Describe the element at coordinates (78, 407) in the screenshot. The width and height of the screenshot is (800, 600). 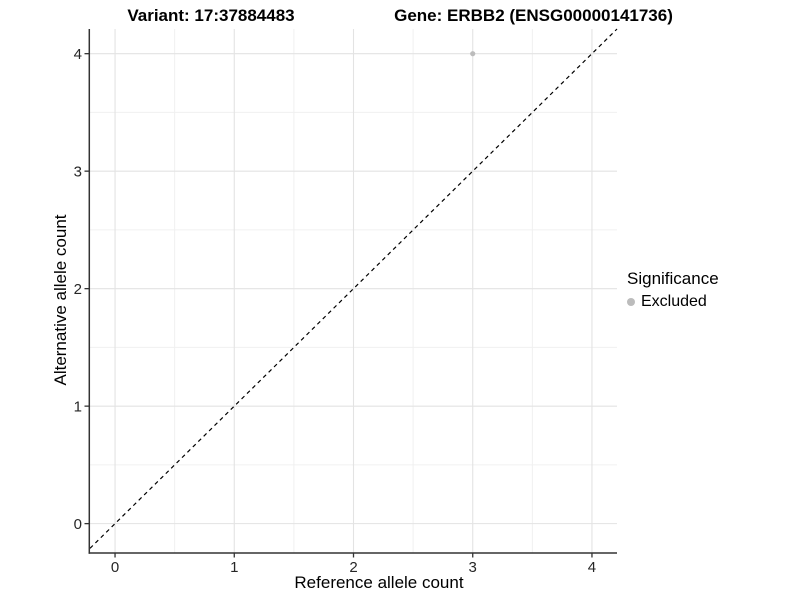
I see `y-tick-label: 1` at that location.